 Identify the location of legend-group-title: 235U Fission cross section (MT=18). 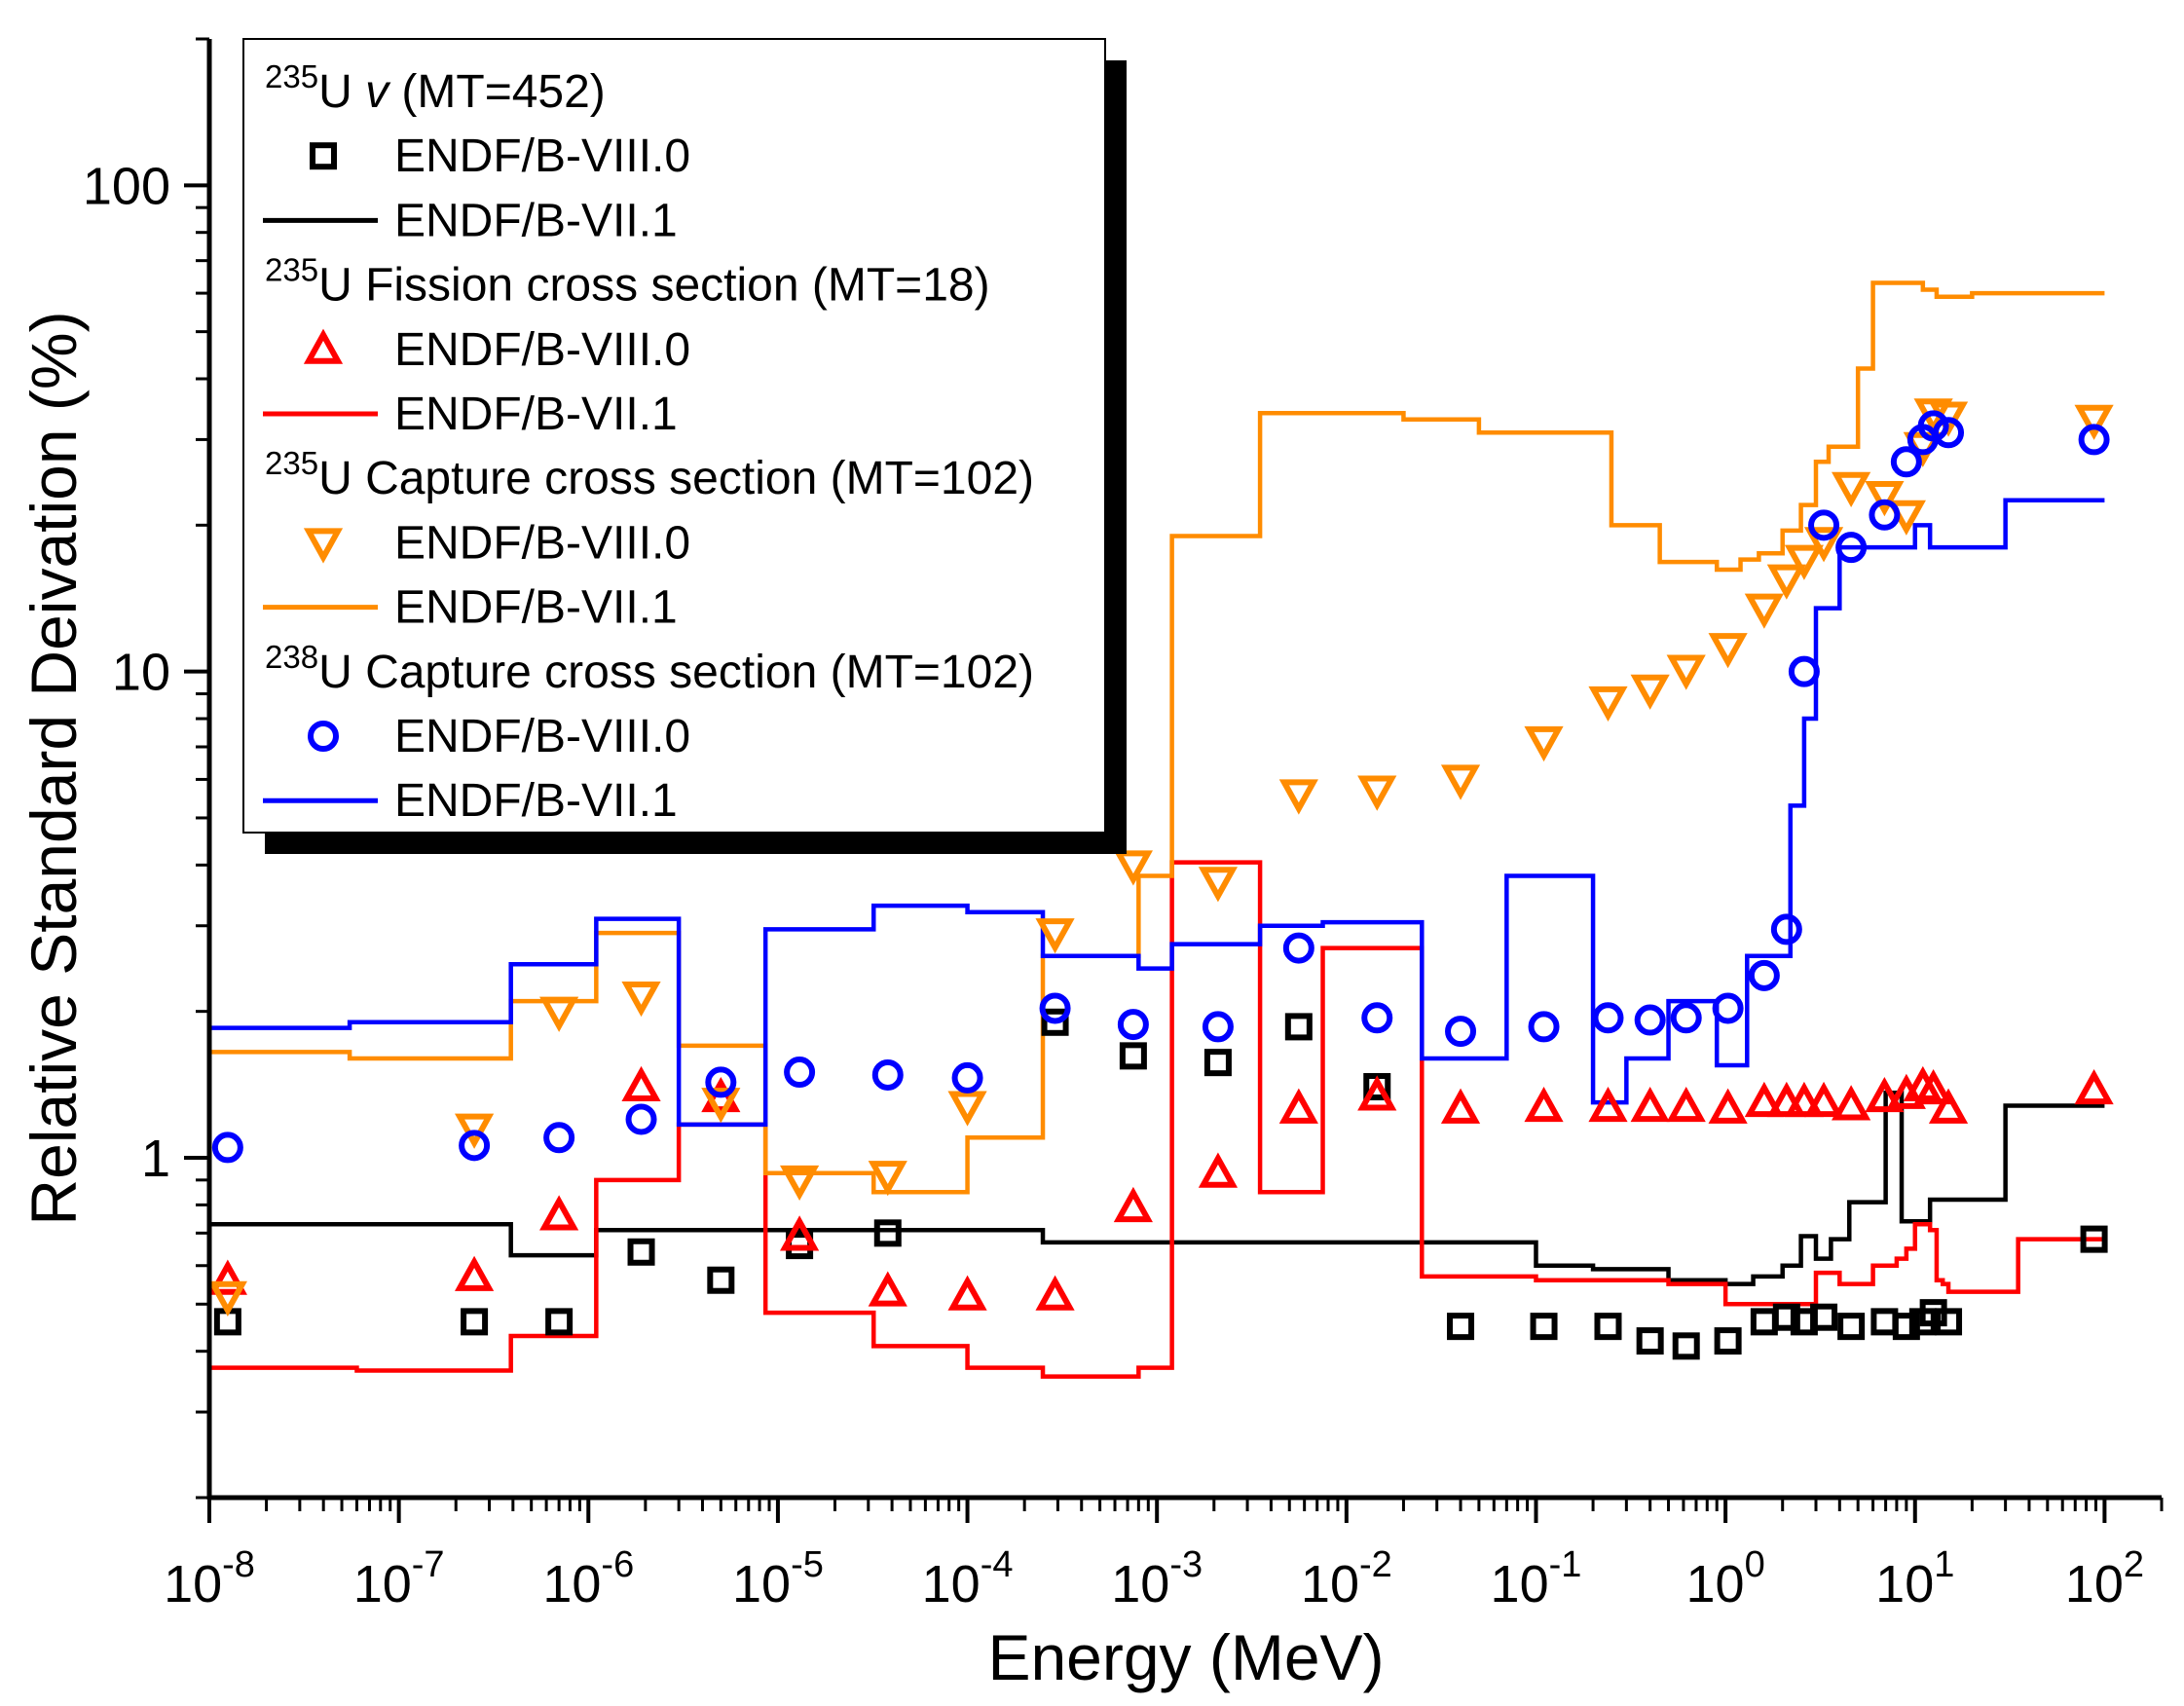
(627, 282).